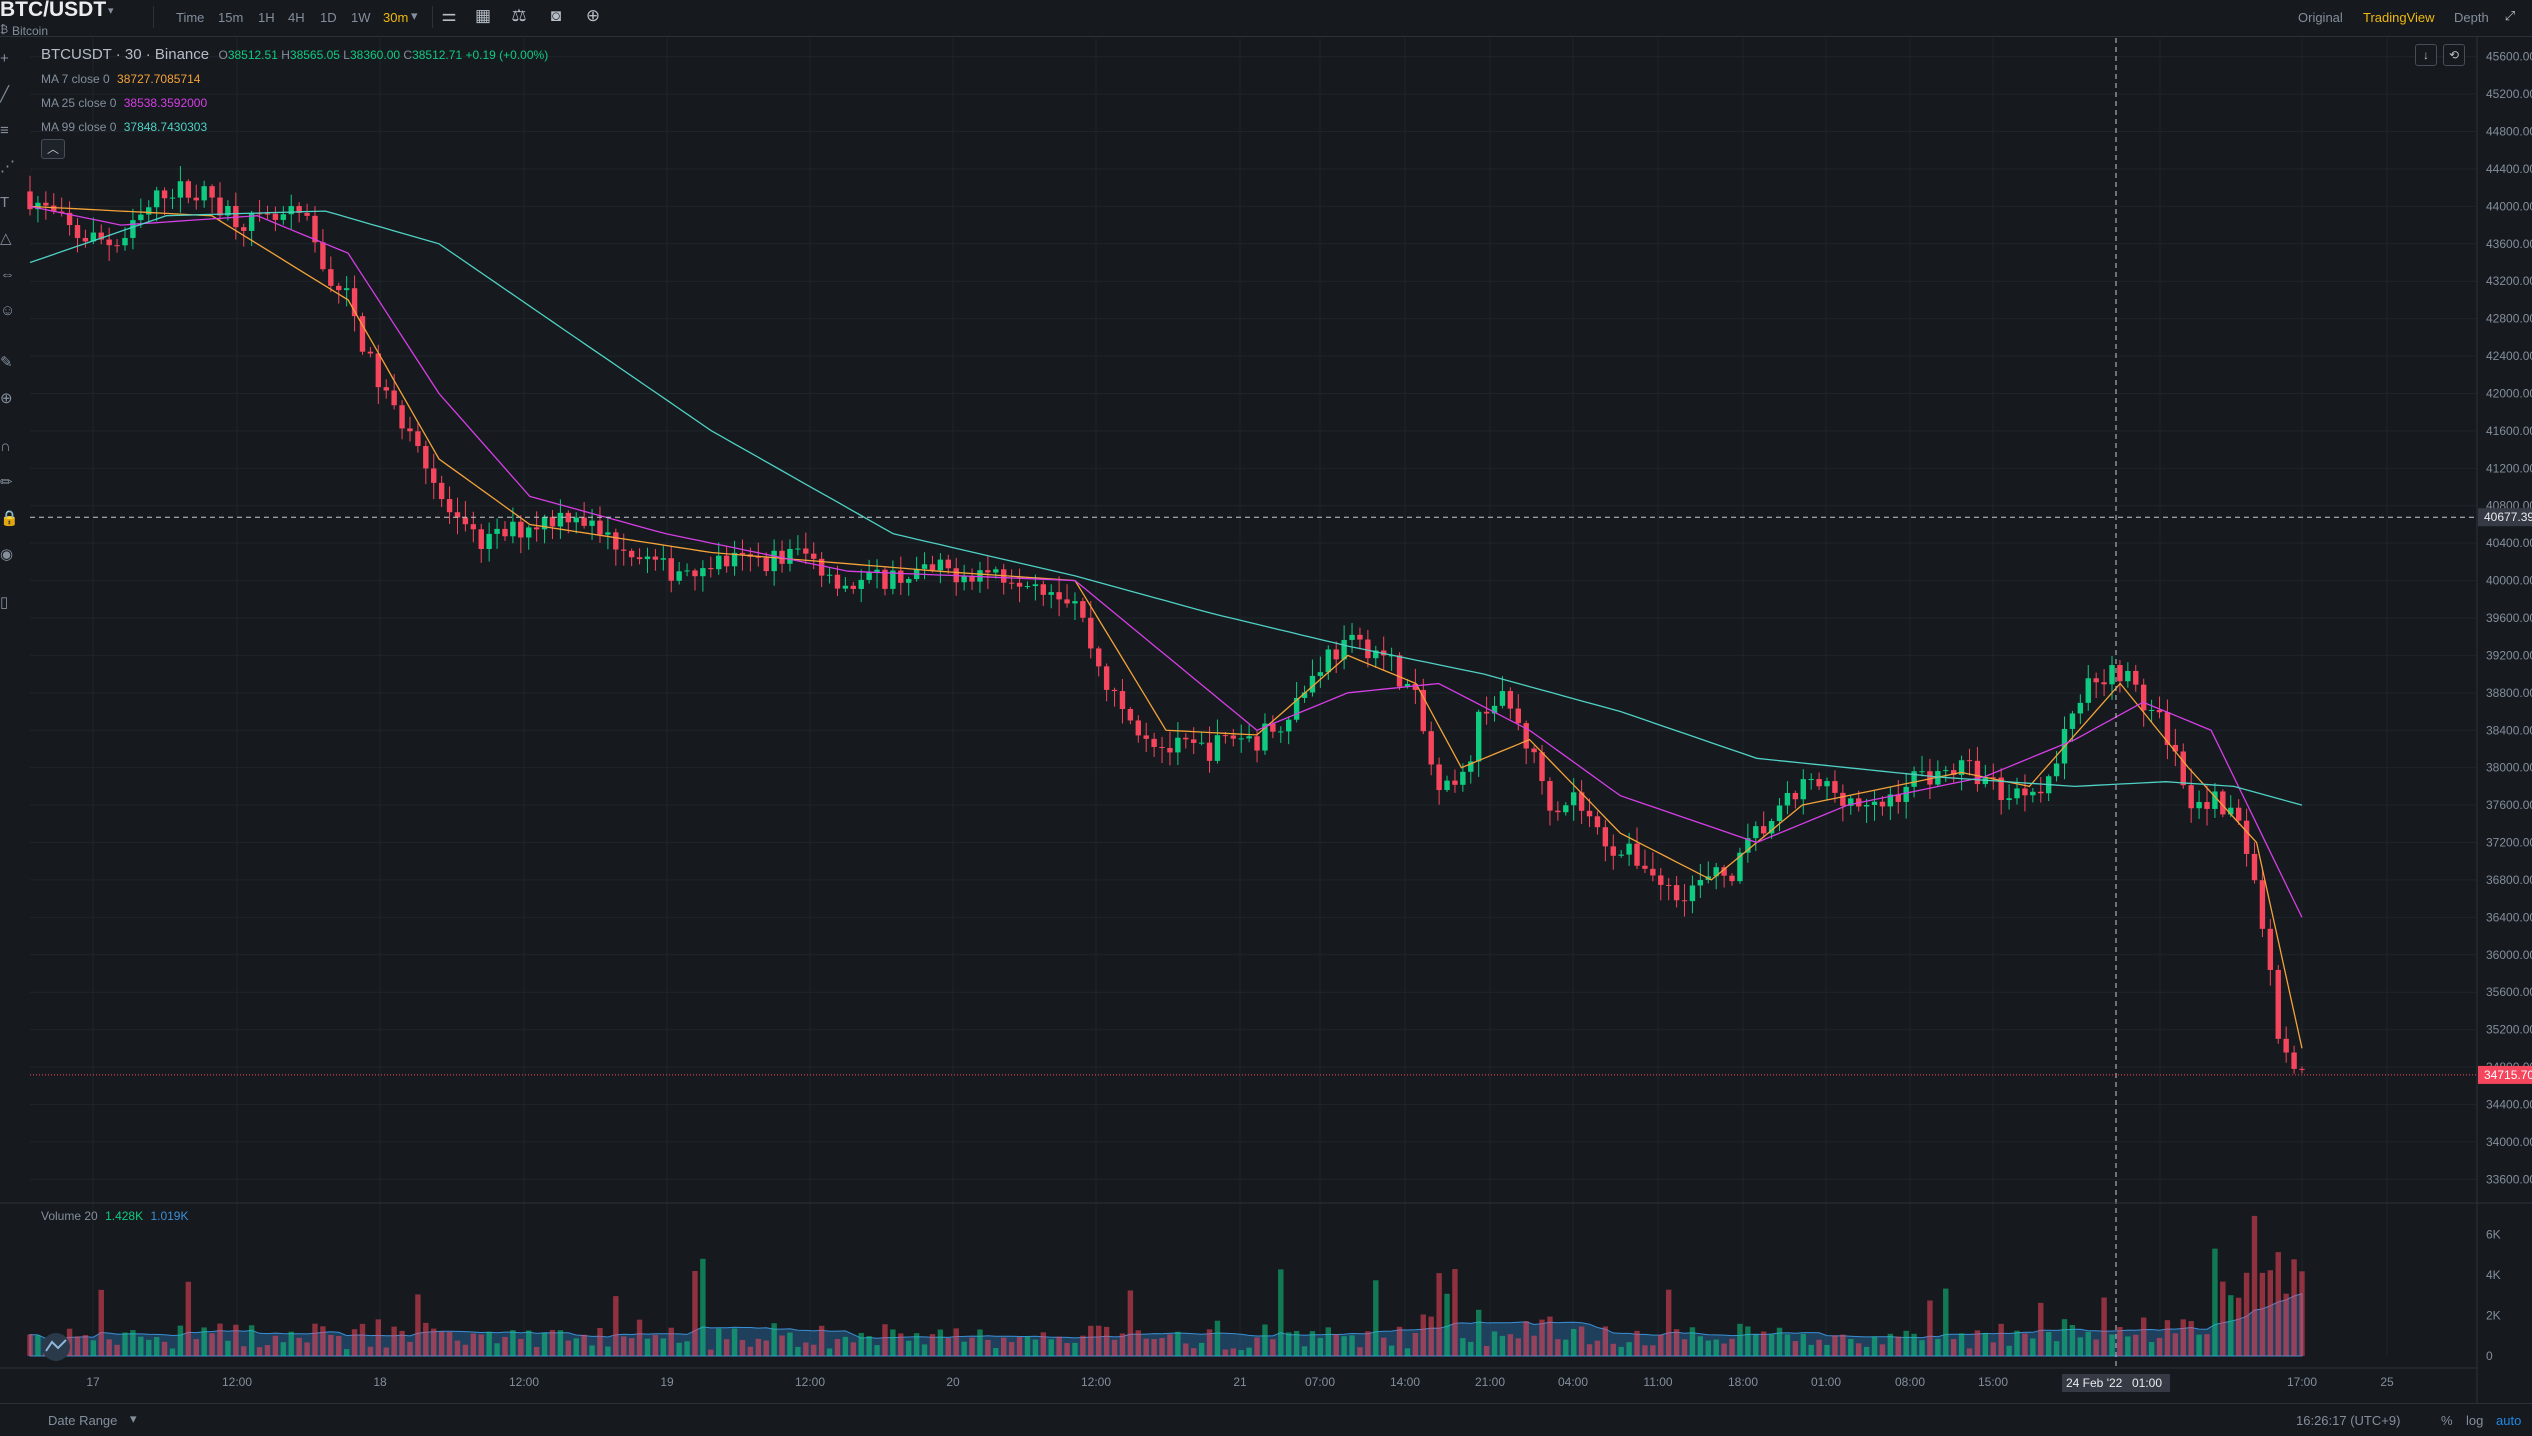 The image size is (2532, 1436). What do you see at coordinates (190, 17) in the screenshot?
I see `interval-time: Time` at bounding box center [190, 17].